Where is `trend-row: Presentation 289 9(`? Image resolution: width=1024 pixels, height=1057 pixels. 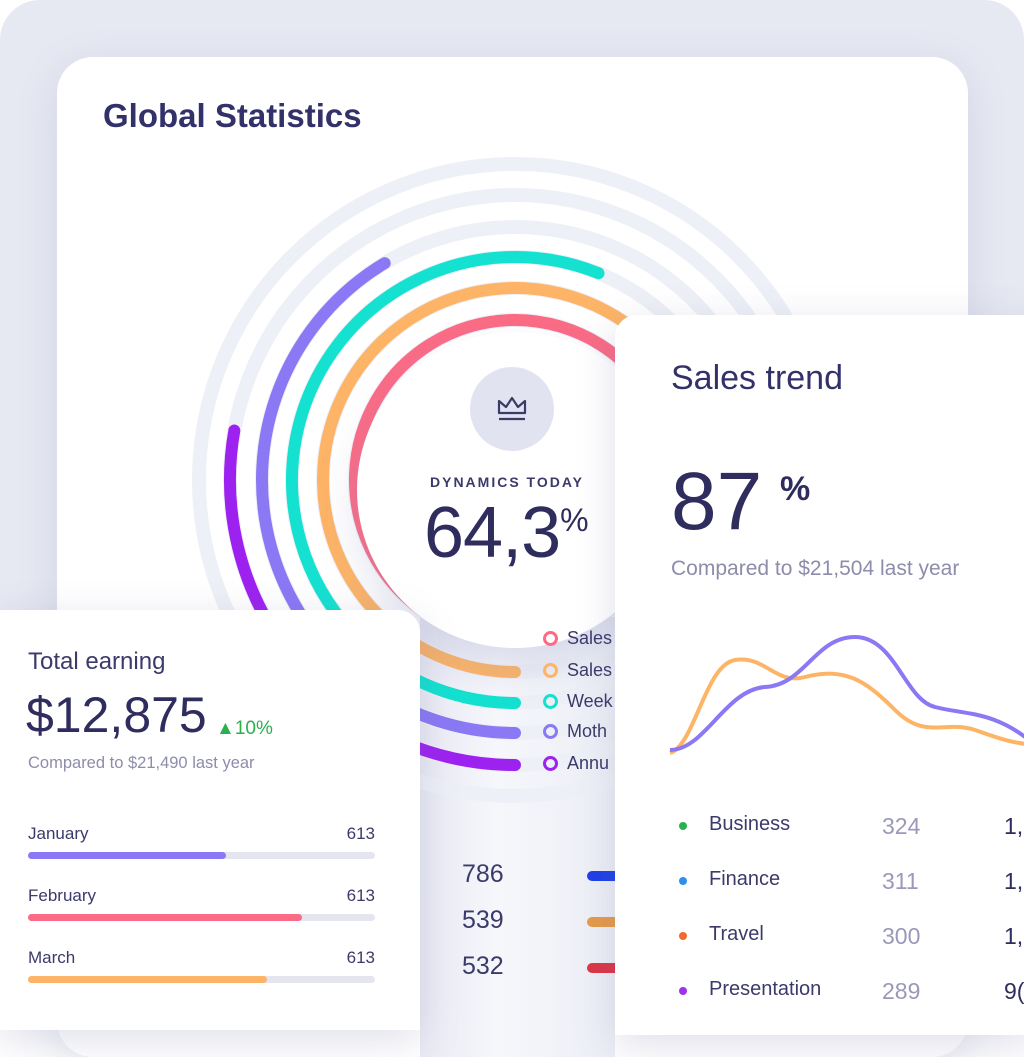 trend-row: Presentation 289 9( is located at coordinates (851, 993).